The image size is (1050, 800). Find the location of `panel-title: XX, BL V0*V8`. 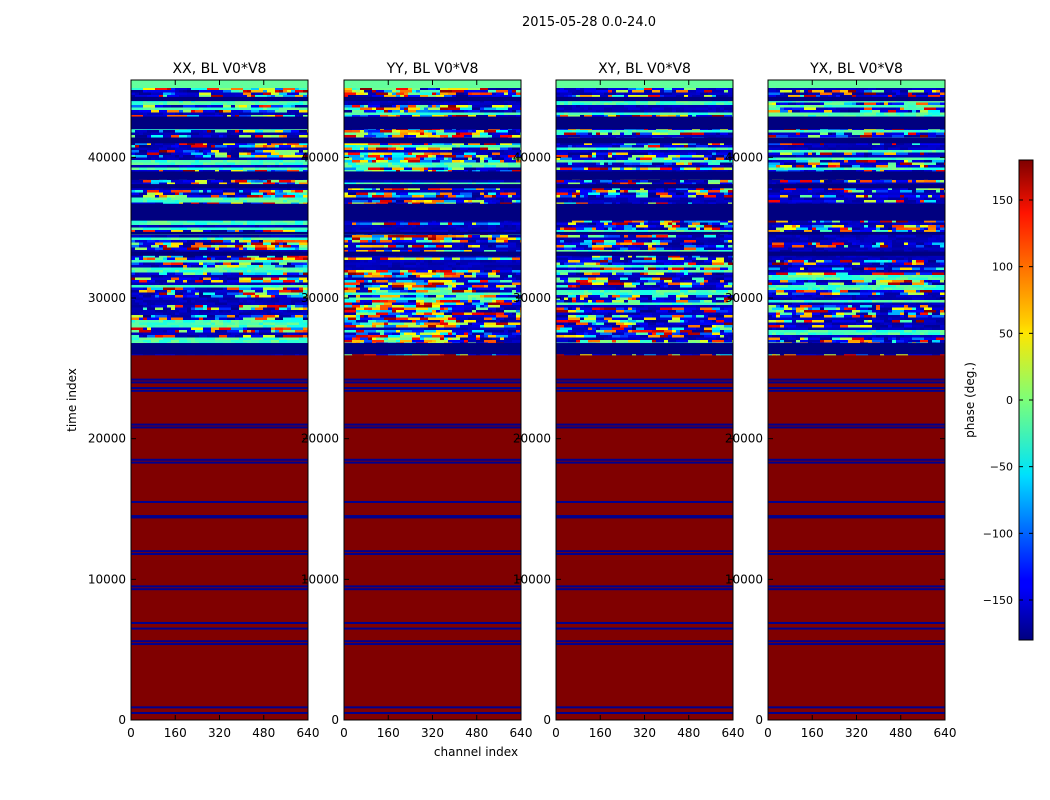

panel-title: XX, BL V0*V8 is located at coordinates (220, 69).